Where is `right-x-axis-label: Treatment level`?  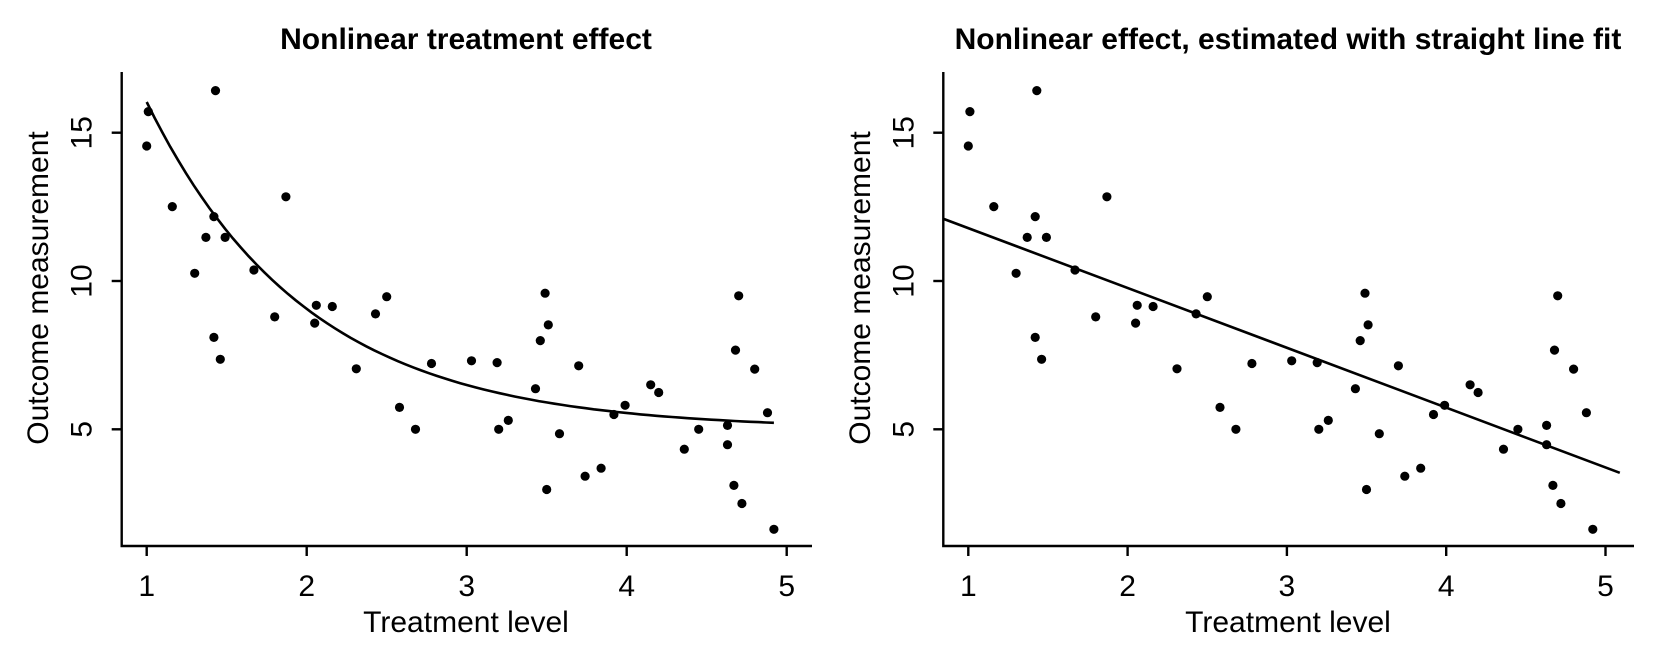
right-x-axis-label: Treatment level is located at coordinates (1288, 622).